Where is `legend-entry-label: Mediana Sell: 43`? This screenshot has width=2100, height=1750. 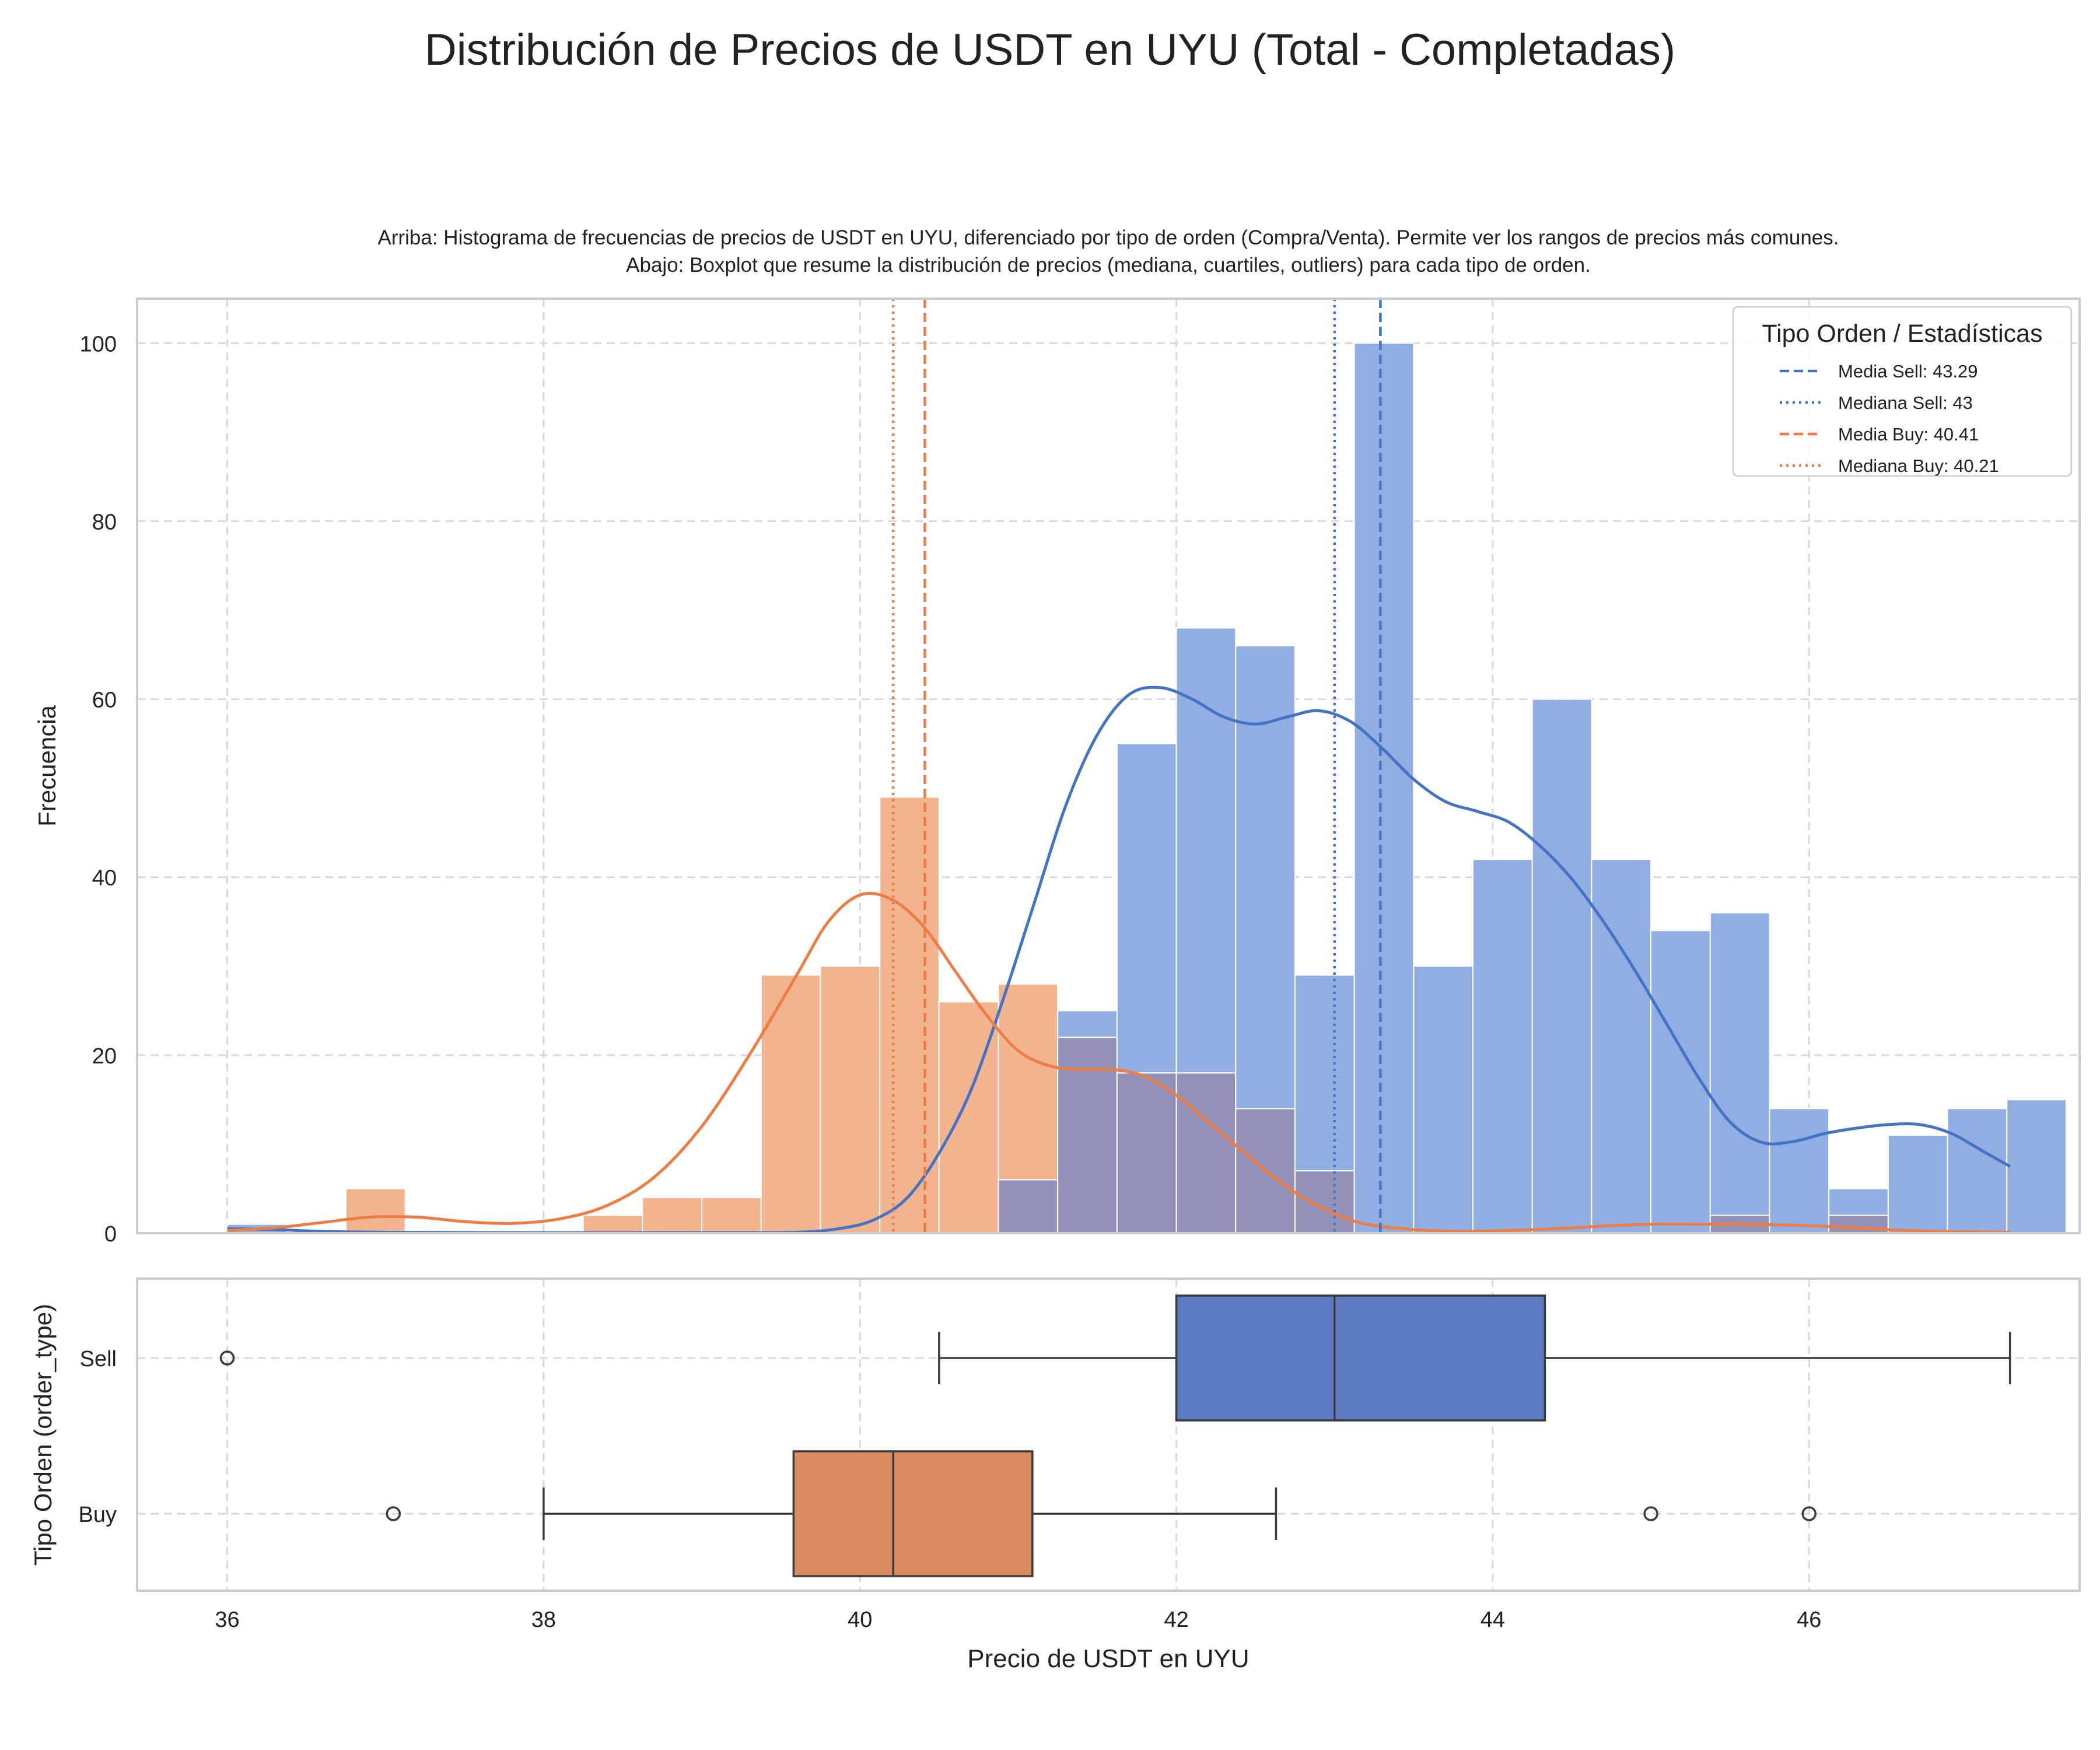
legend-entry-label: Mediana Sell: 43 is located at coordinates (1905, 403).